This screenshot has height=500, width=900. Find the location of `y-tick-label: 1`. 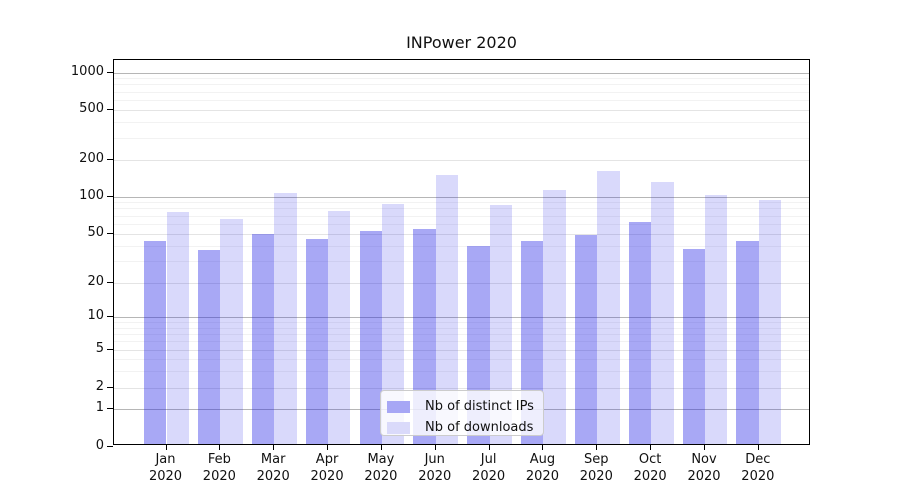

y-tick-label: 1 is located at coordinates (99, 408).